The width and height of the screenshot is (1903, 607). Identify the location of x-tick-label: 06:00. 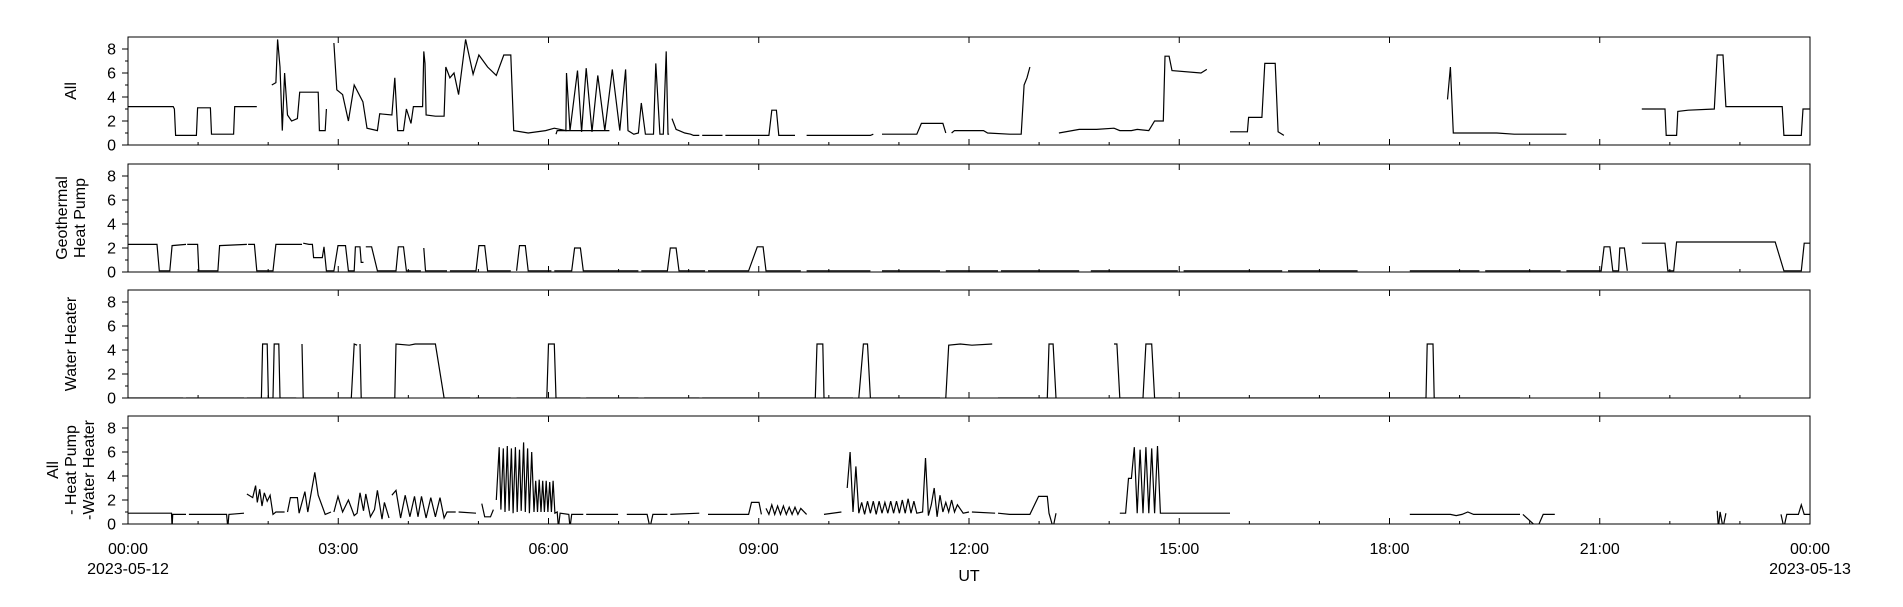
(548, 549).